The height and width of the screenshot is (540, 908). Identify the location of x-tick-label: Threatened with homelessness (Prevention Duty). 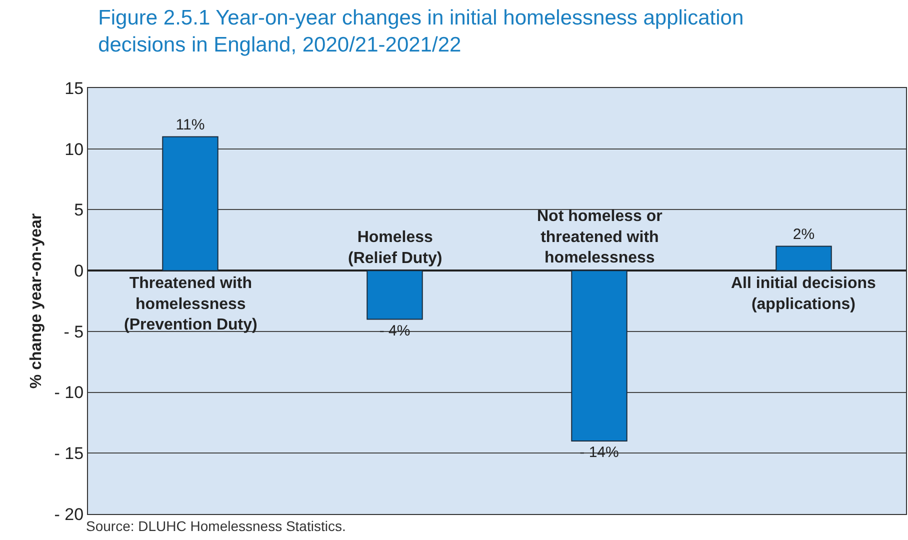
(191, 304).